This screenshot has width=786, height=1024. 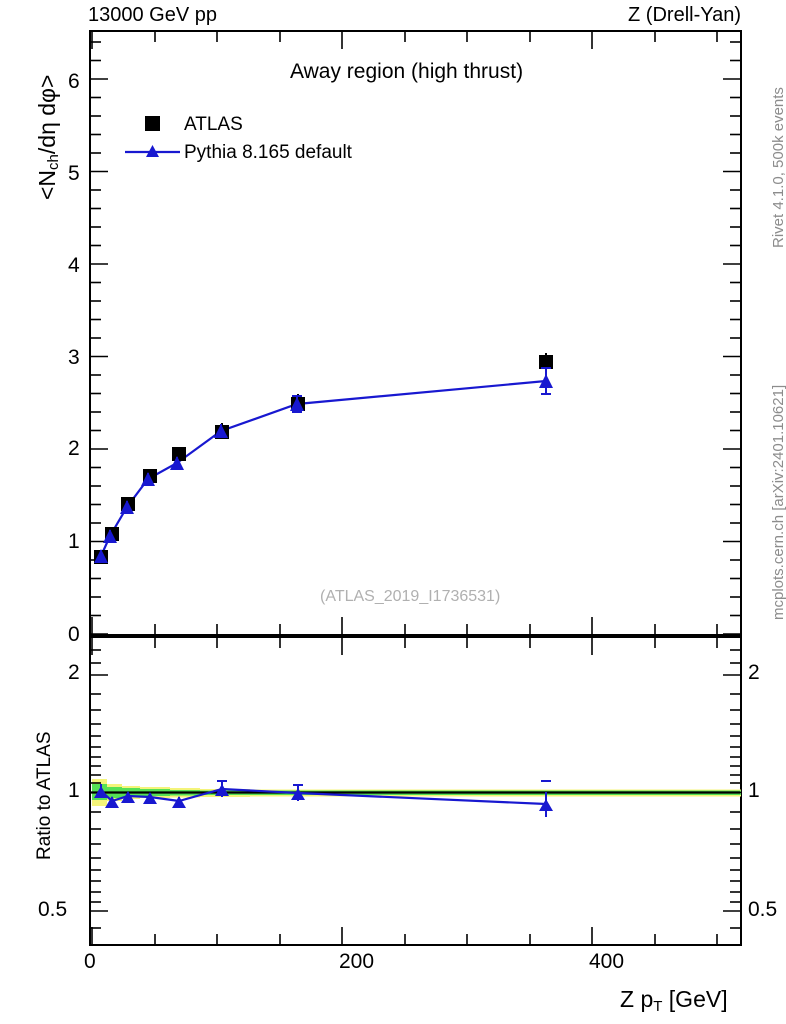 What do you see at coordinates (152, 151) in the screenshot?
I see `legend-marker-pythia` at bounding box center [152, 151].